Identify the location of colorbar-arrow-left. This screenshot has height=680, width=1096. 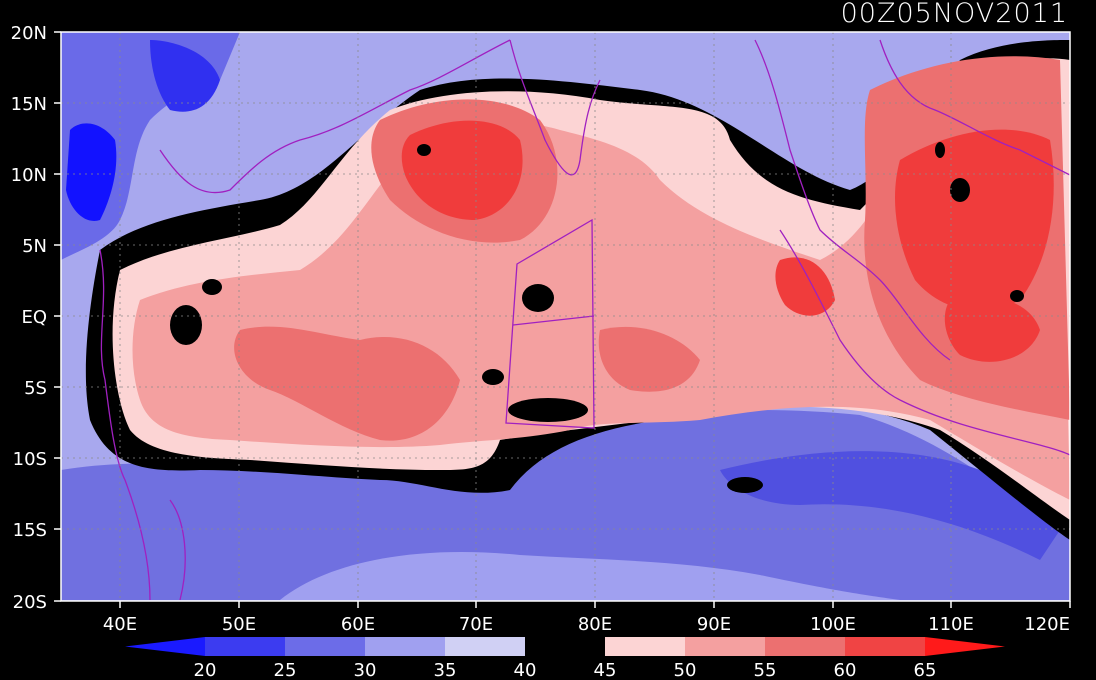
(165, 646).